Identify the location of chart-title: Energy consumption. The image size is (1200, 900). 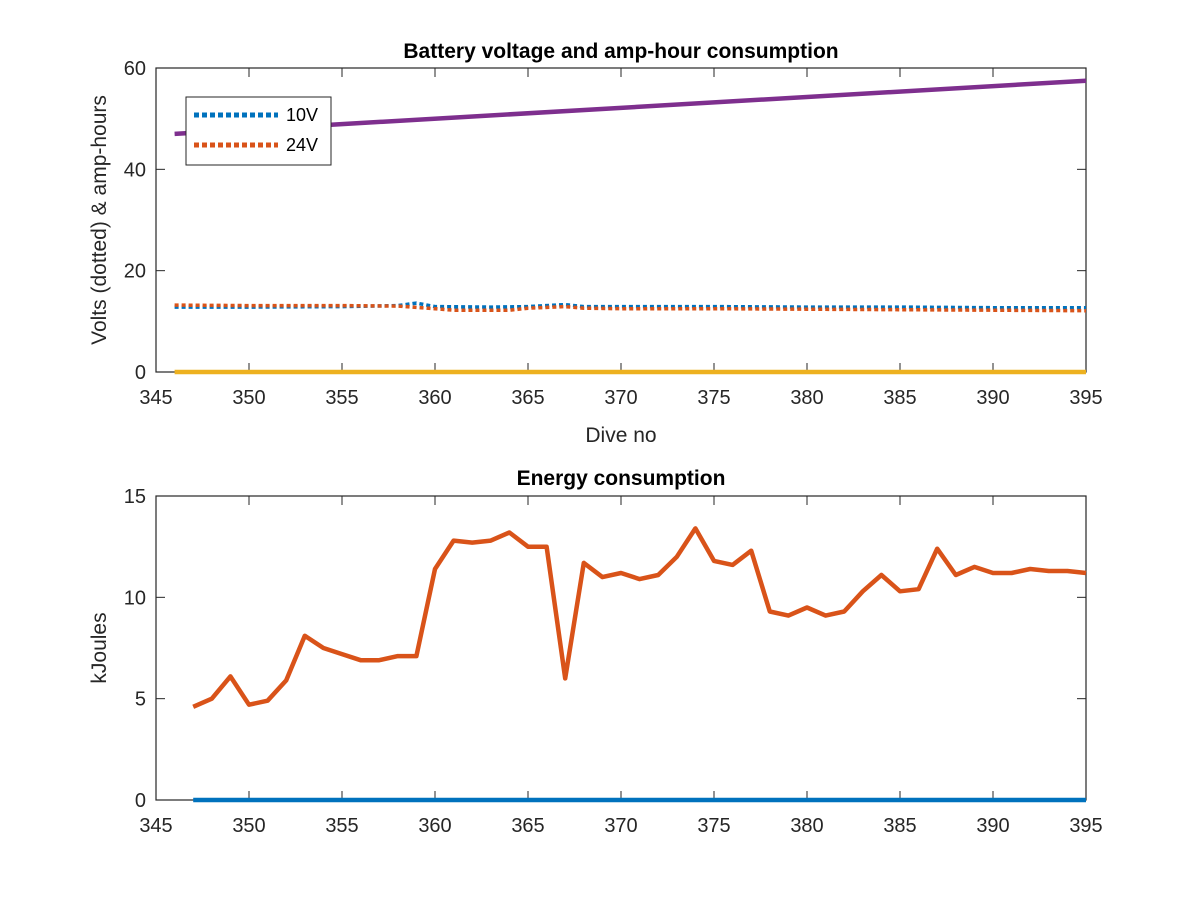
(621, 478).